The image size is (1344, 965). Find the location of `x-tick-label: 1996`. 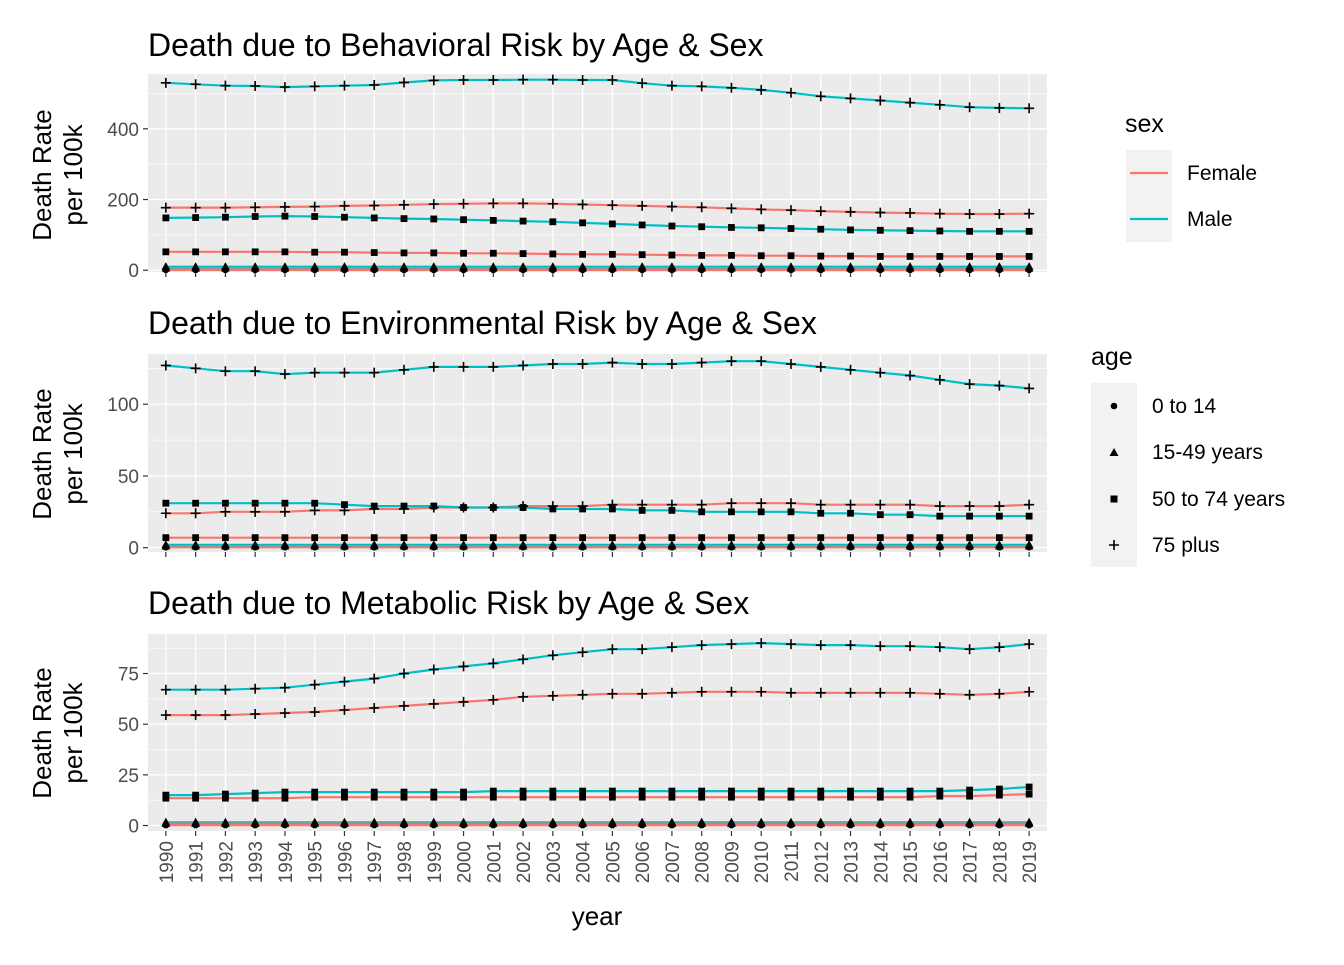

x-tick-label: 1996 is located at coordinates (345, 862).